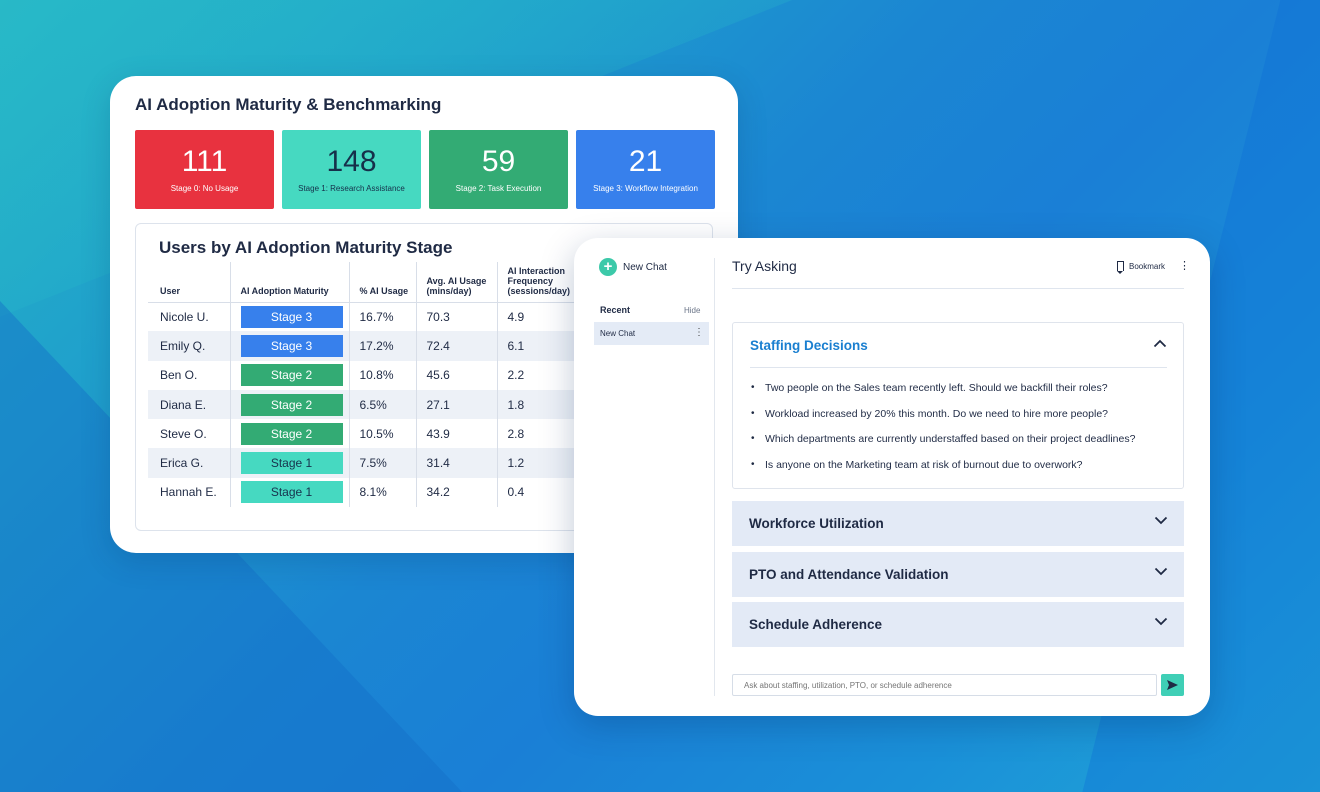 The width and height of the screenshot is (1320, 792). Describe the element at coordinates (288, 104) in the screenshot. I see `dashboard-title: AI Adoption Maturity & Benchmarking` at that location.